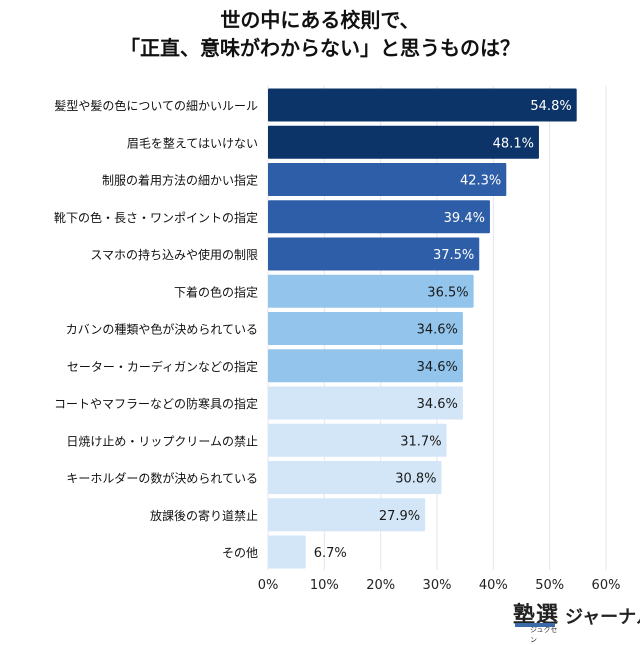 This screenshot has height=645, width=640. What do you see at coordinates (480, 181) in the screenshot?
I see `value-label: 42.3%` at bounding box center [480, 181].